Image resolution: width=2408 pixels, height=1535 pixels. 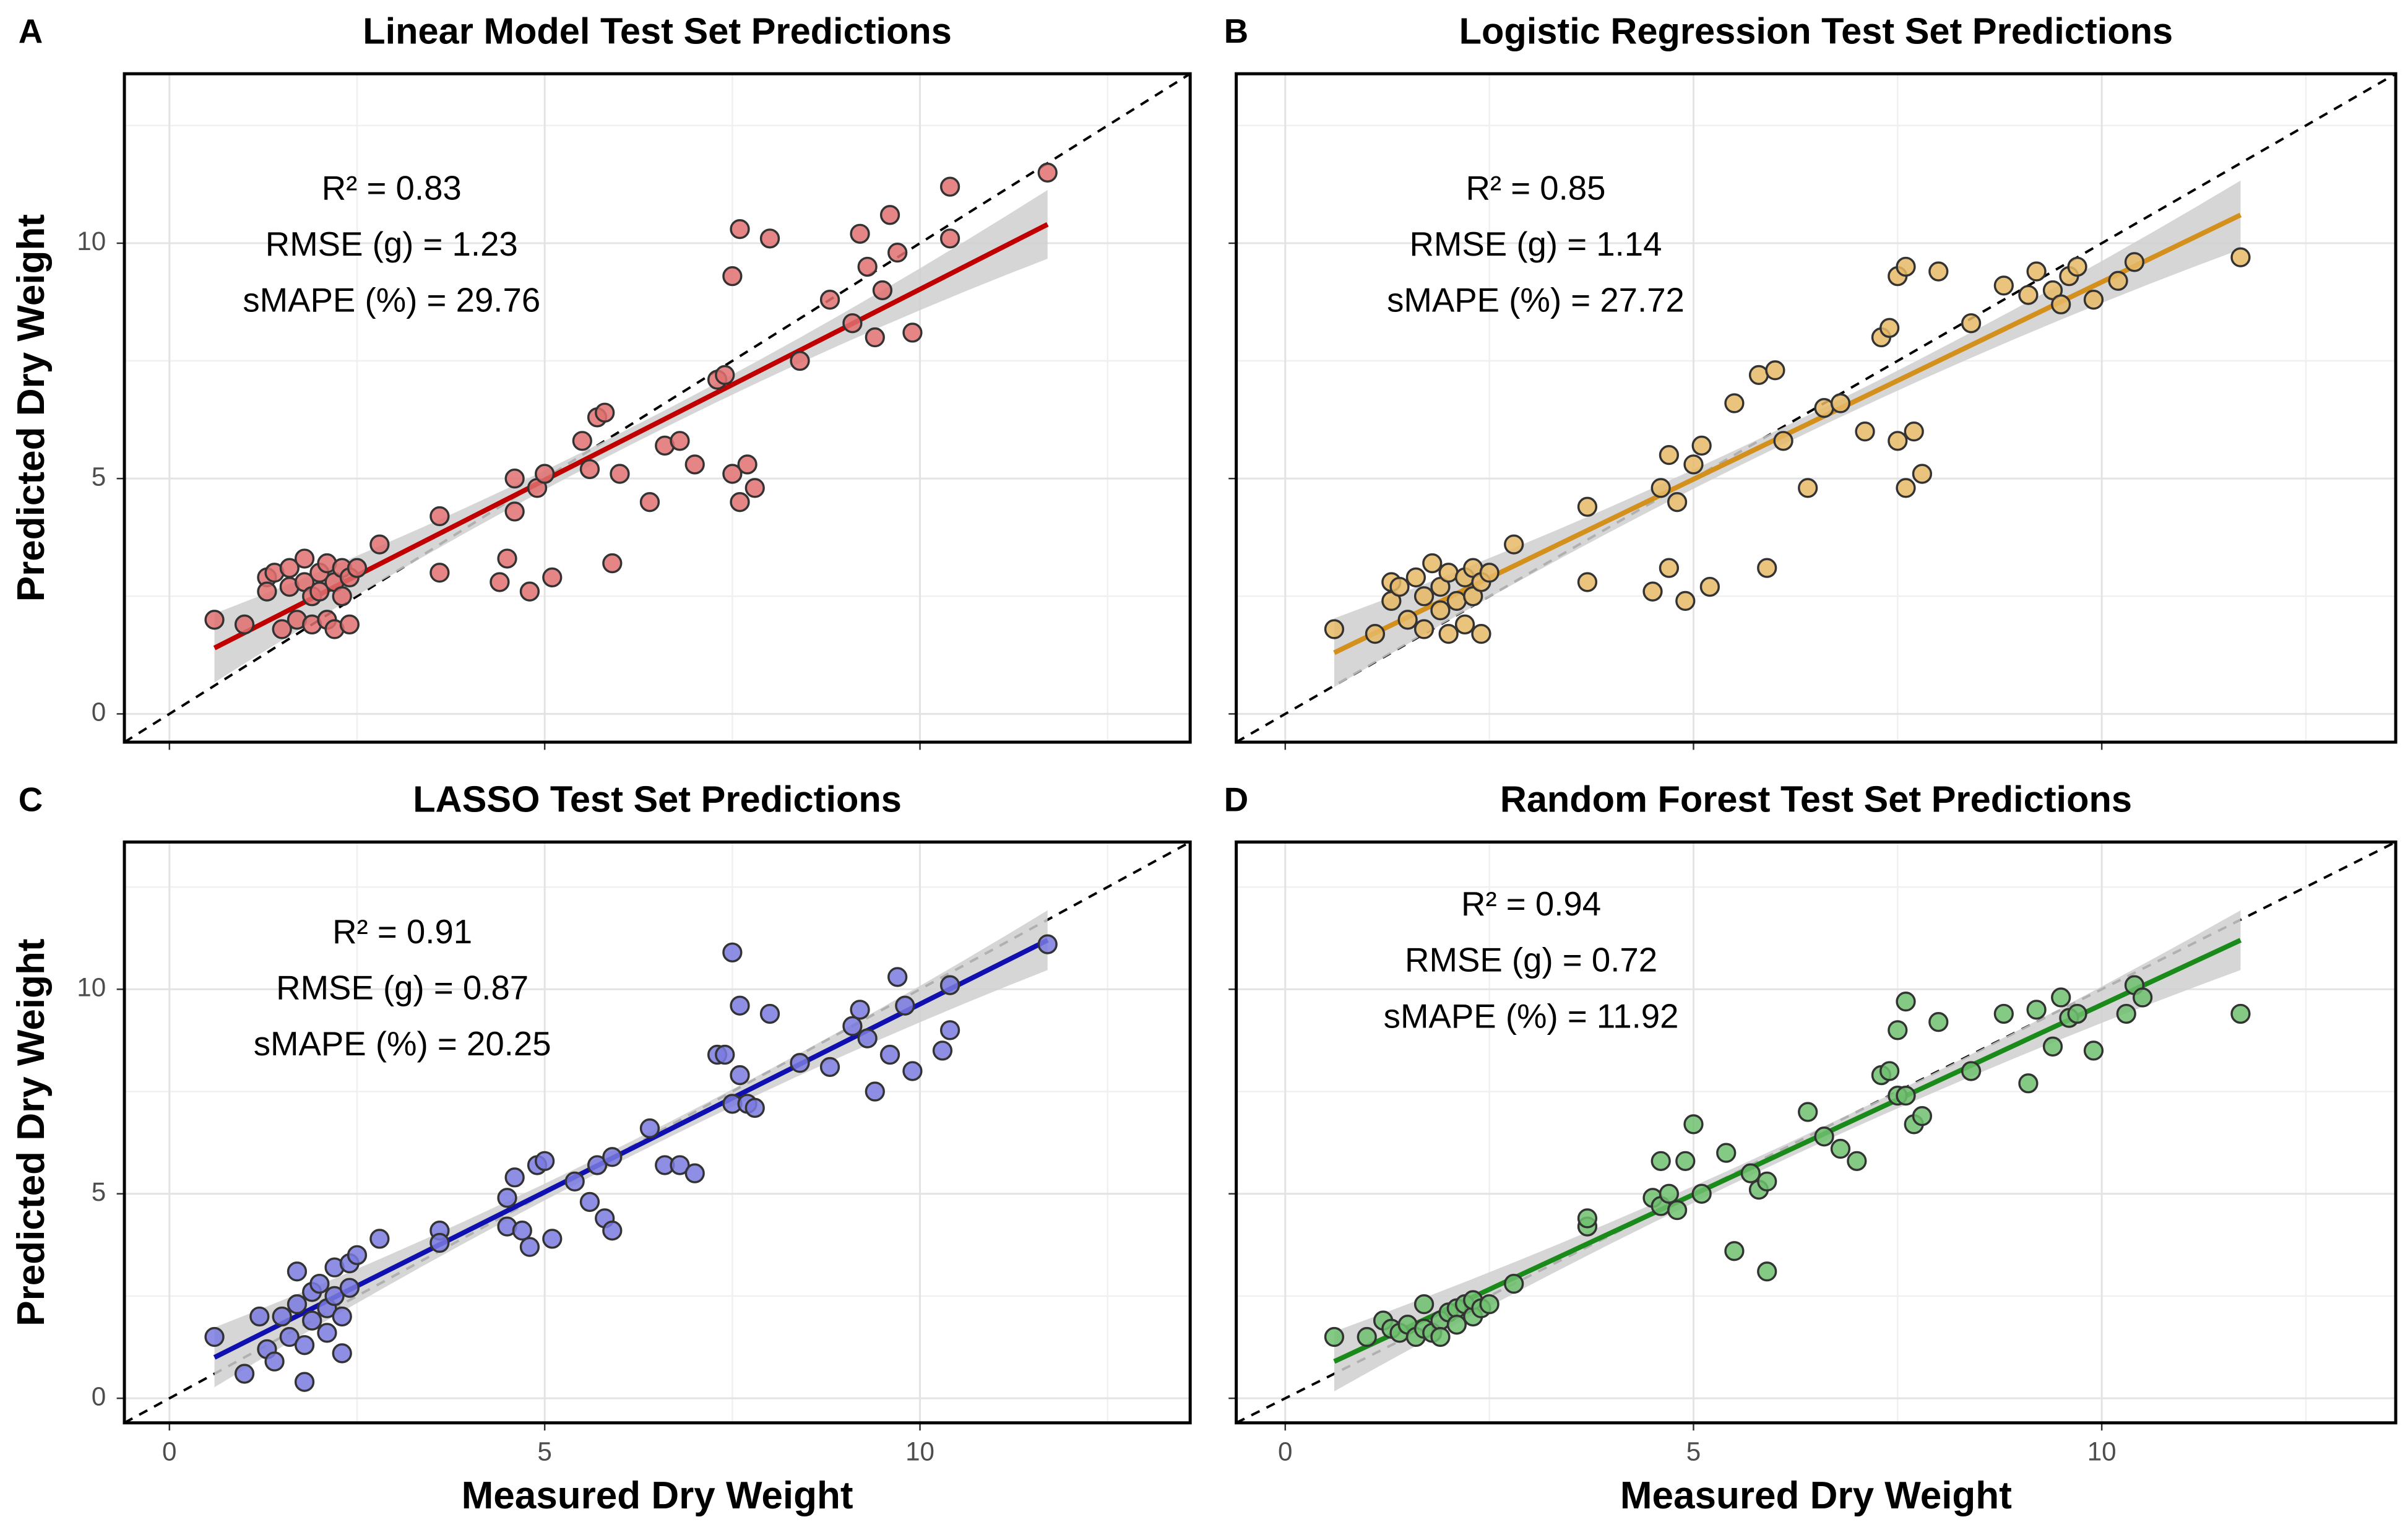 I want to click on y-tick-label: 10, so click(x=91, y=241).